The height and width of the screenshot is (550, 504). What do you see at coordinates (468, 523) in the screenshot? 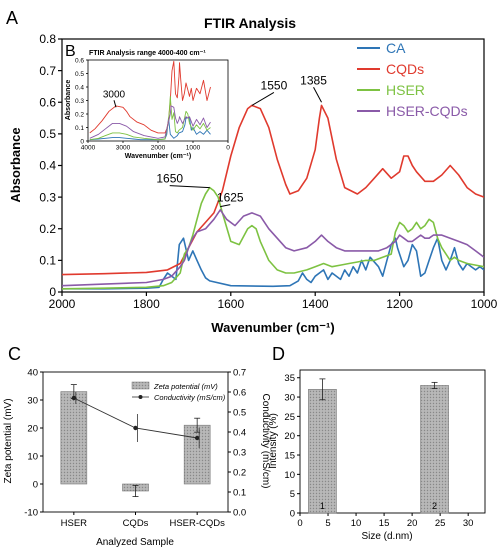
I see `chart-d-xtick-label: 30` at bounding box center [468, 523].